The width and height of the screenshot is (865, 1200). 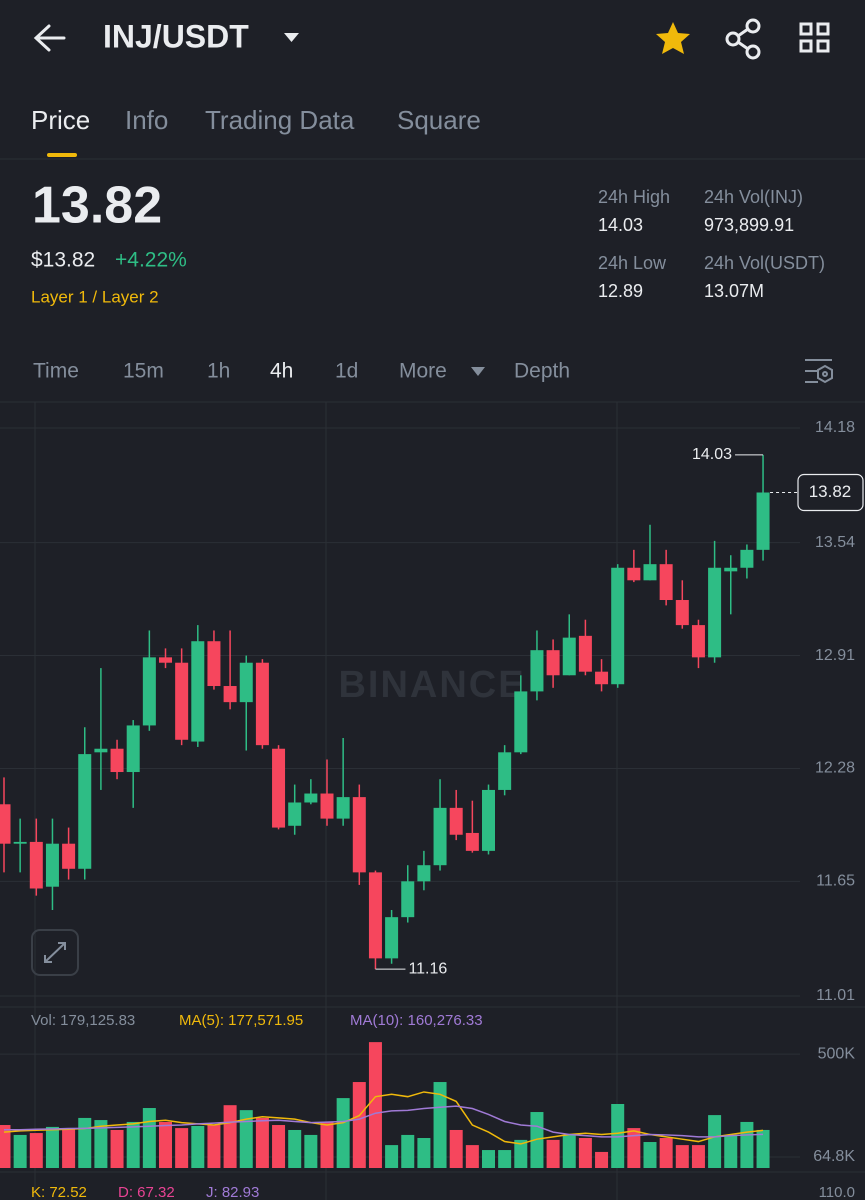 I want to click on y-tick-label: 11.01, so click(x=835, y=995).